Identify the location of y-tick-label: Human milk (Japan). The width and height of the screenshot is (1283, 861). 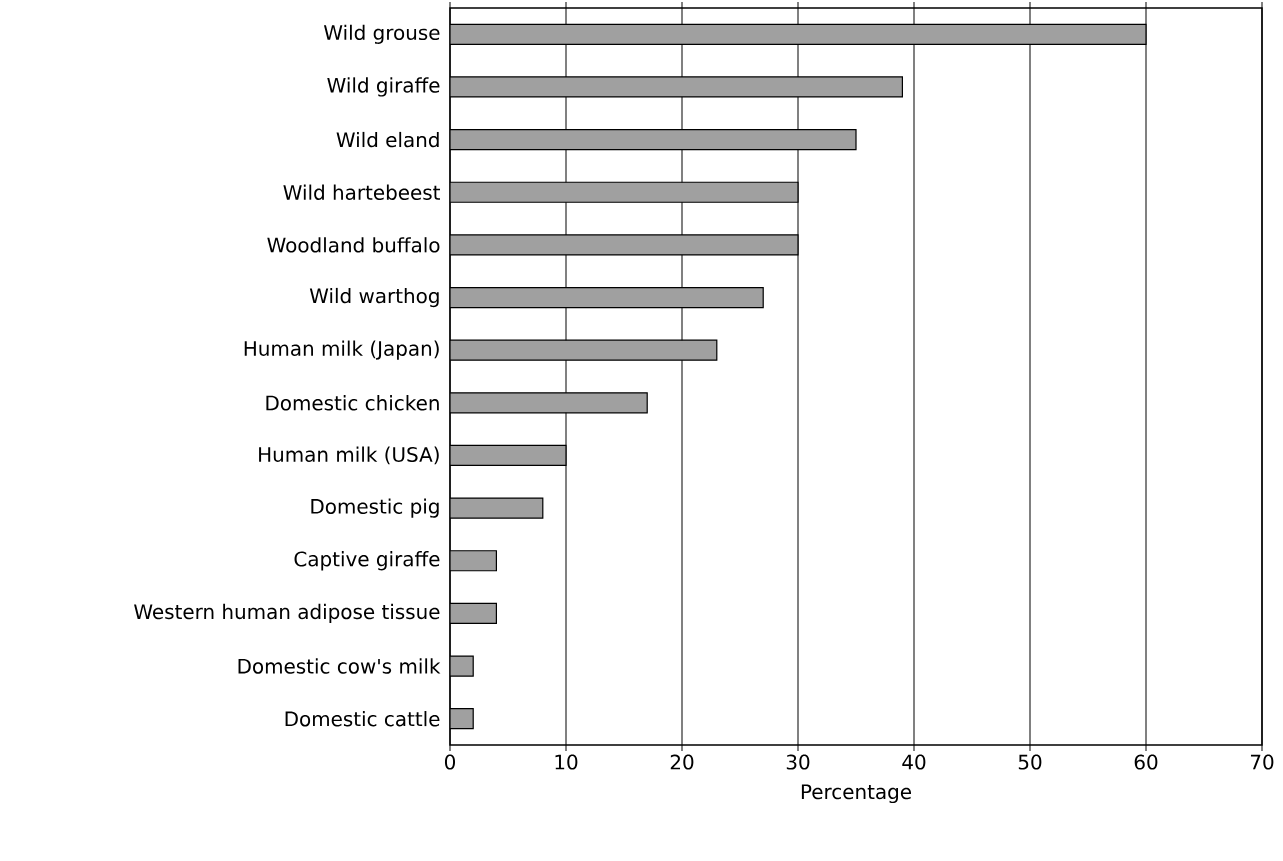
(341, 350).